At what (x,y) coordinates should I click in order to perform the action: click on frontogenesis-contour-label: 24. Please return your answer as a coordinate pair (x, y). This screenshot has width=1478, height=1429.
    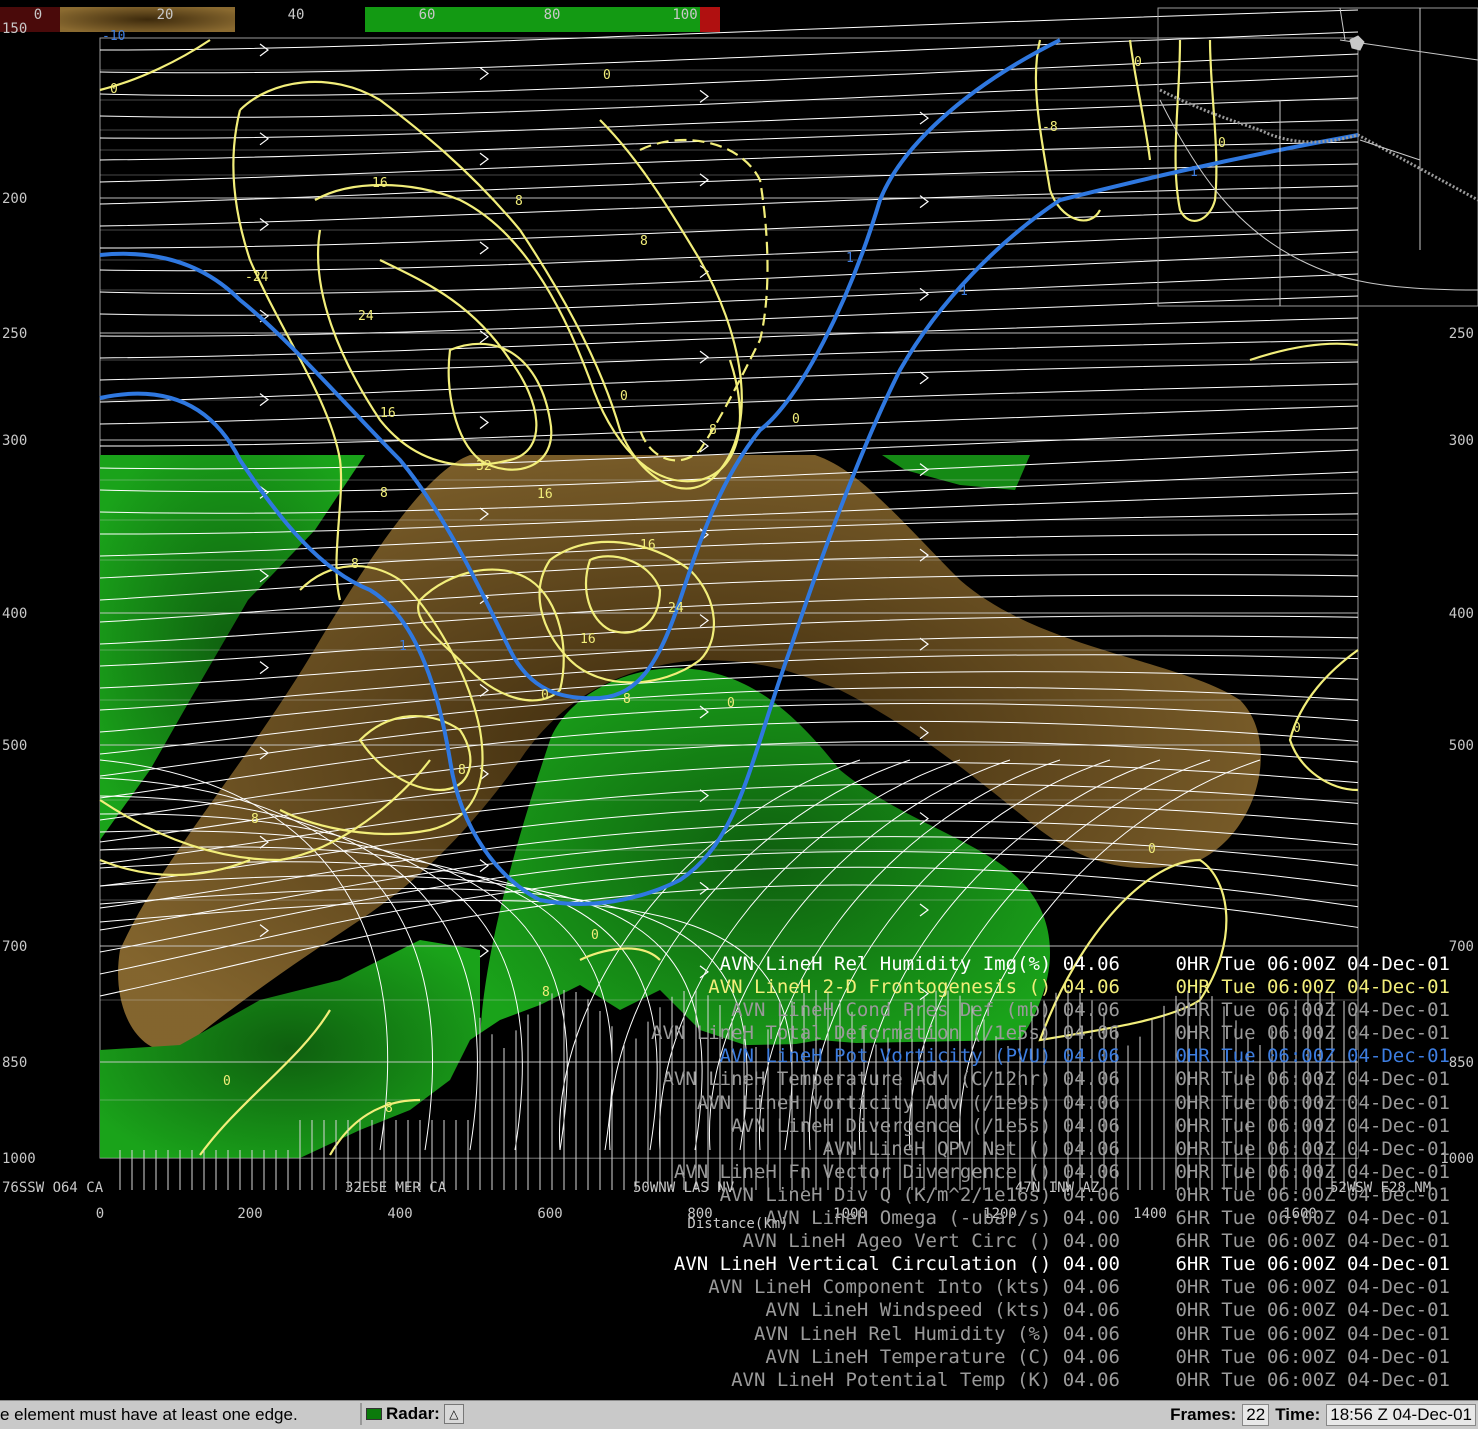
    Looking at the image, I should click on (676, 608).